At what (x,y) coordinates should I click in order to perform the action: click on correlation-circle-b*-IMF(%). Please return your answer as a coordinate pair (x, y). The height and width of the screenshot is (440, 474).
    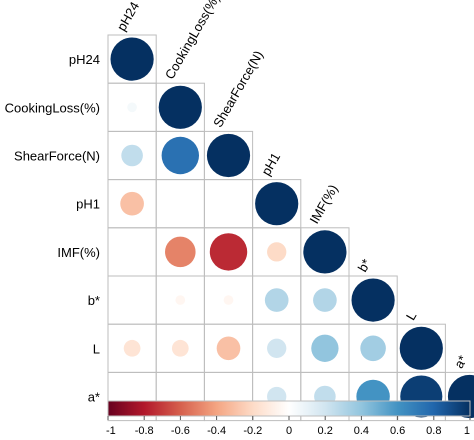
    Looking at the image, I should click on (325, 300).